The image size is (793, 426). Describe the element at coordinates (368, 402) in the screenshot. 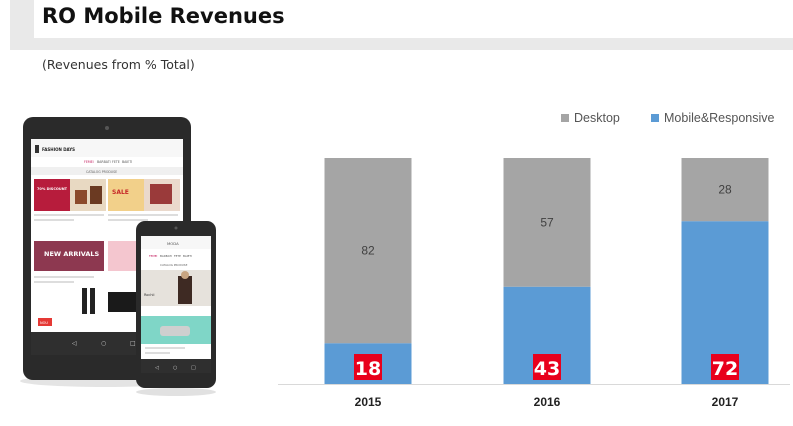

I see `x-tick-label-2015: 2015` at that location.